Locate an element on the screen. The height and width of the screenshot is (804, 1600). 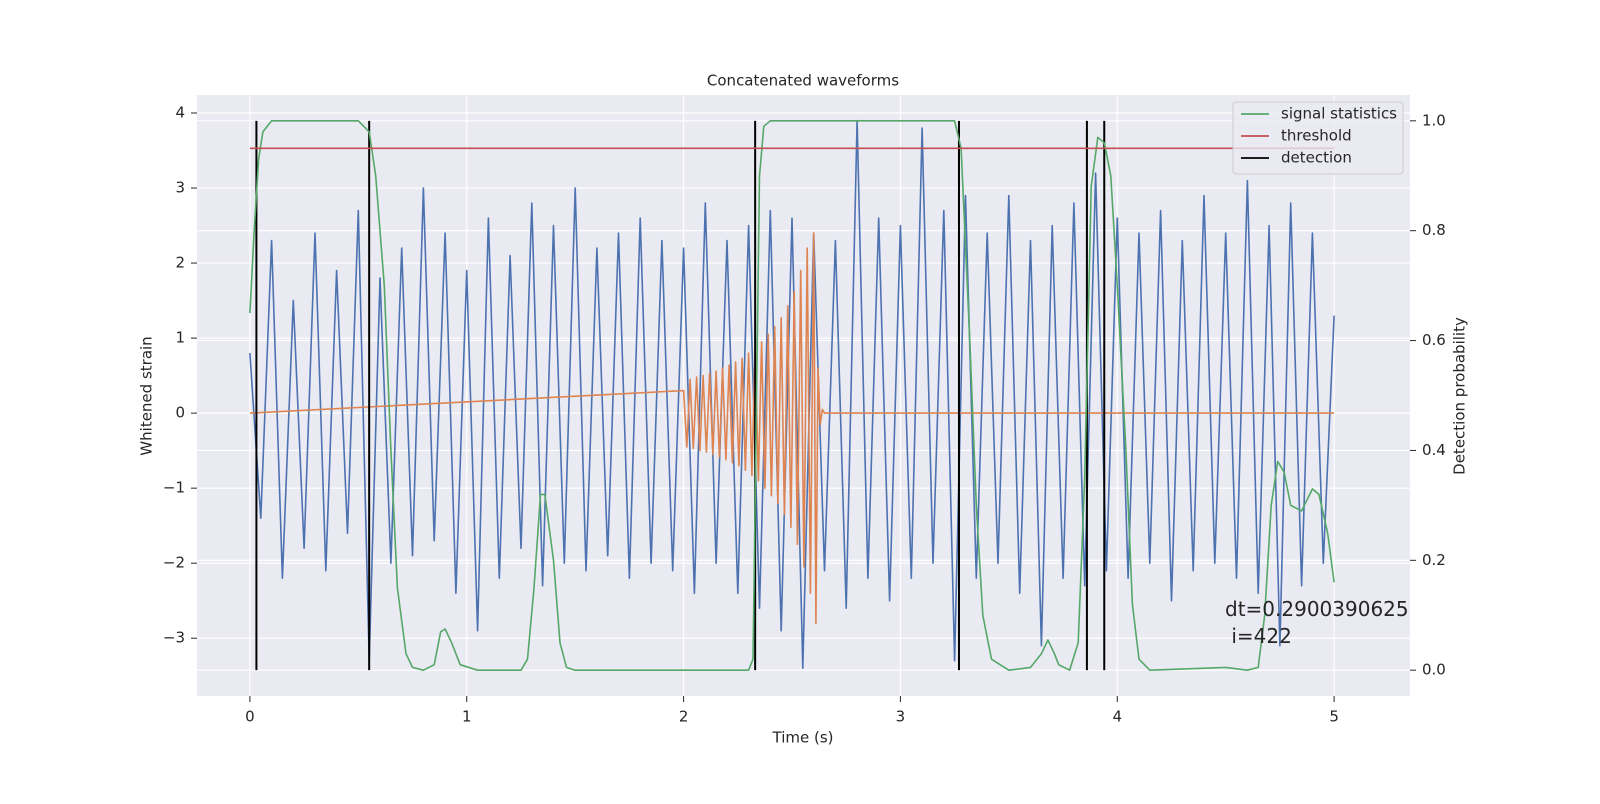
annotation: dt=0.2900390625 i=422 is located at coordinates (1317, 622).